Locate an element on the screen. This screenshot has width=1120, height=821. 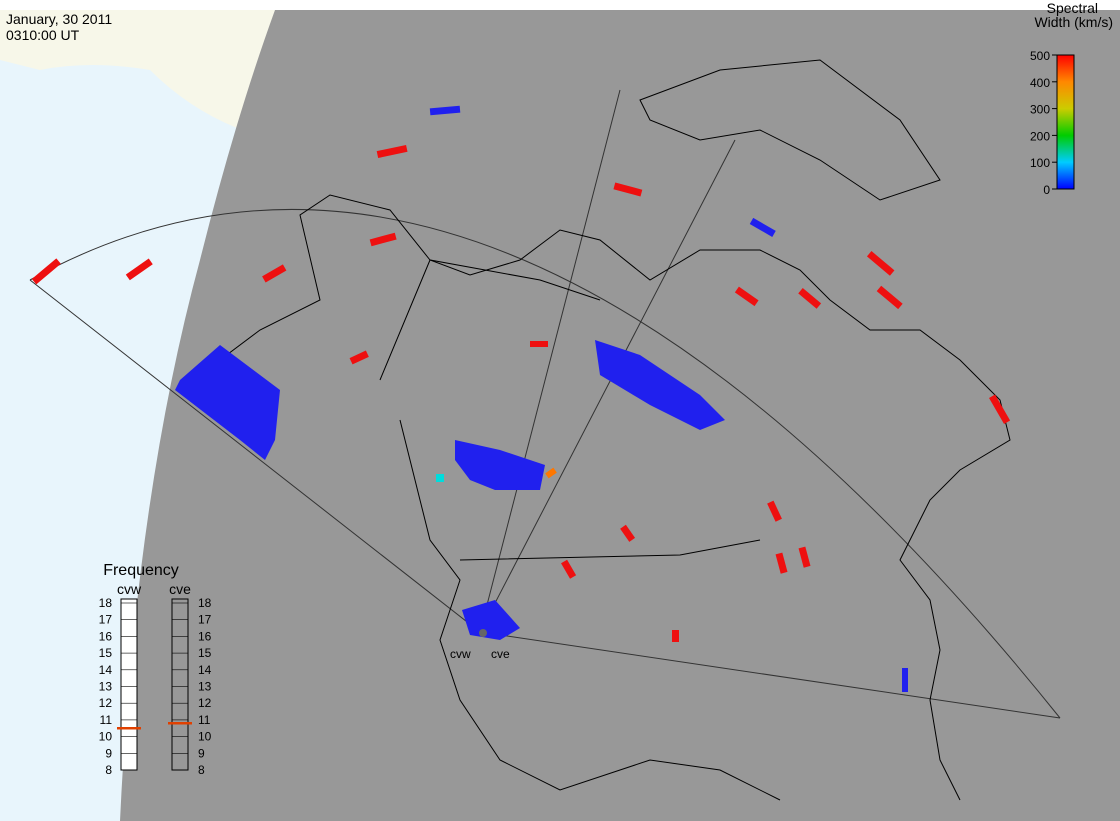
site-label: cvw is located at coordinates (460, 654).